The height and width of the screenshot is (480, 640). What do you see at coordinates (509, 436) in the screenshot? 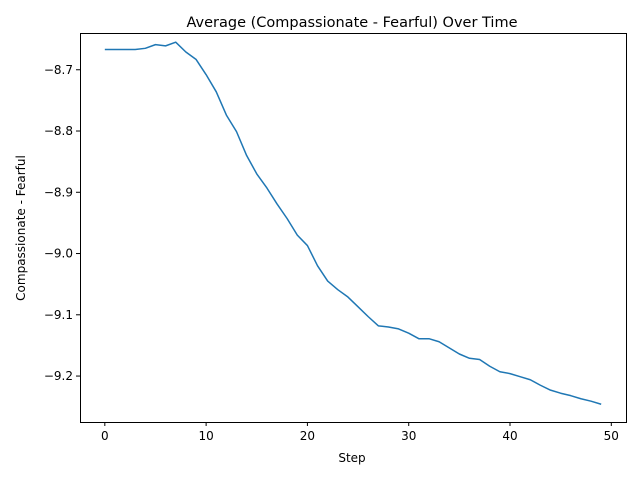
I see `x-tick-label: 40` at bounding box center [509, 436].